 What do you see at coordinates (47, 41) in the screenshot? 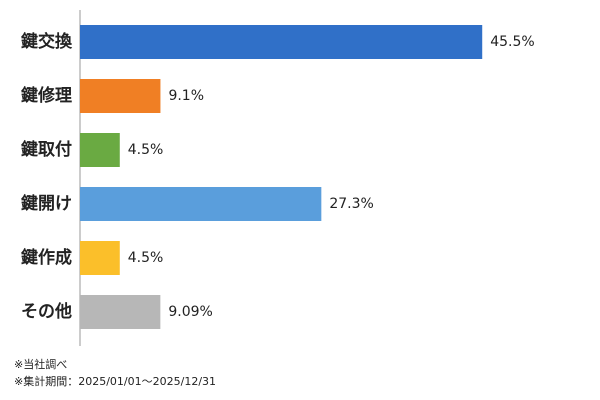
I see `category-label: 鍵交換` at bounding box center [47, 41].